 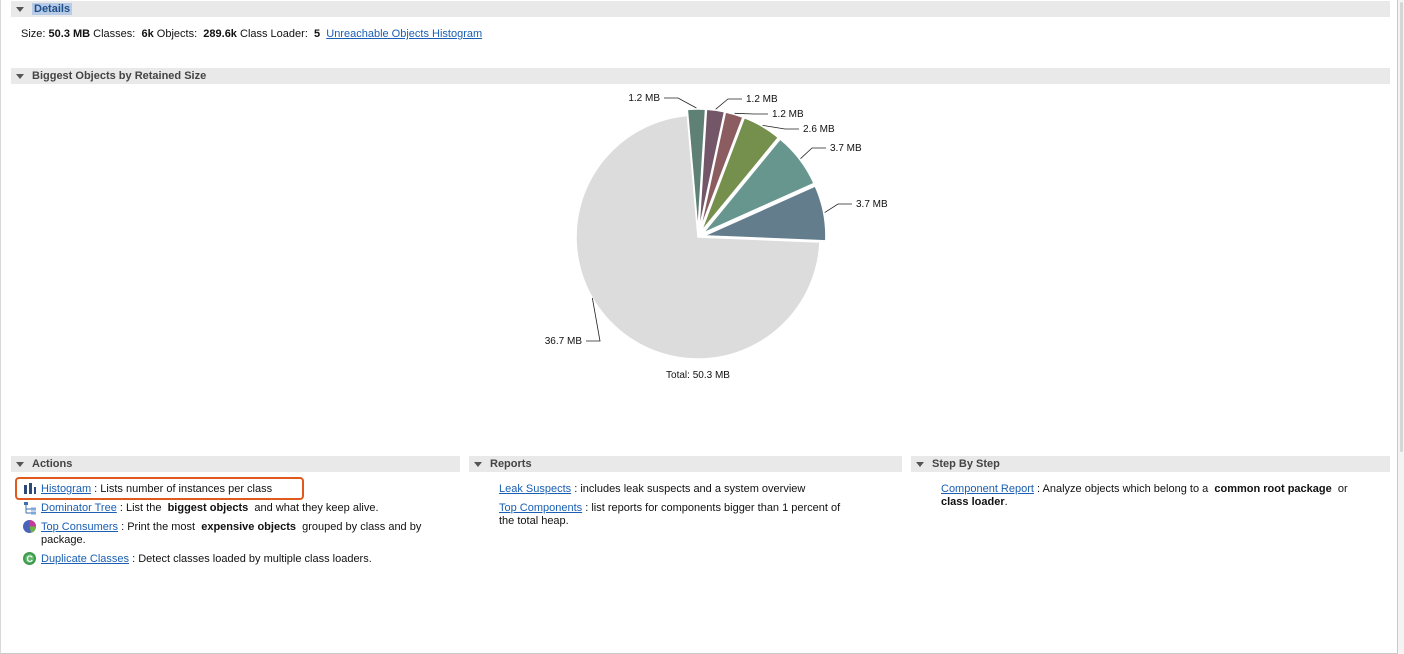 I want to click on pie-slice-label: 36.7 MB, so click(x=564, y=341).